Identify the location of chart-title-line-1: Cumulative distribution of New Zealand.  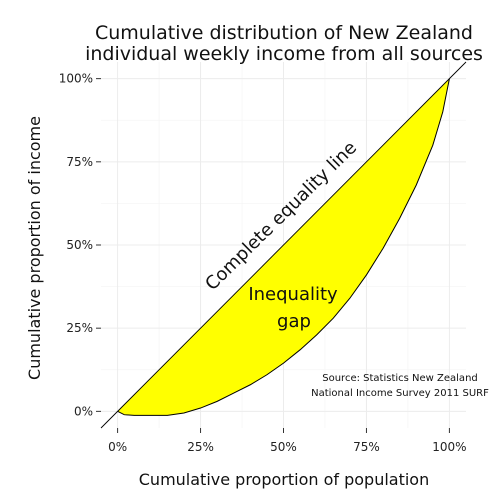
(284, 33).